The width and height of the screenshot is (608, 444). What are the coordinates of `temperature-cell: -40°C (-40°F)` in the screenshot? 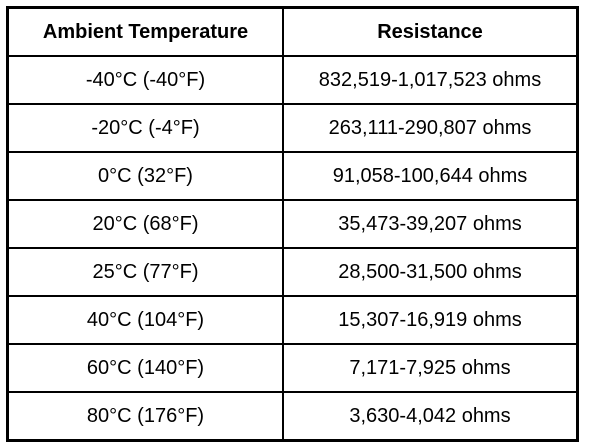 It's located at (145, 80).